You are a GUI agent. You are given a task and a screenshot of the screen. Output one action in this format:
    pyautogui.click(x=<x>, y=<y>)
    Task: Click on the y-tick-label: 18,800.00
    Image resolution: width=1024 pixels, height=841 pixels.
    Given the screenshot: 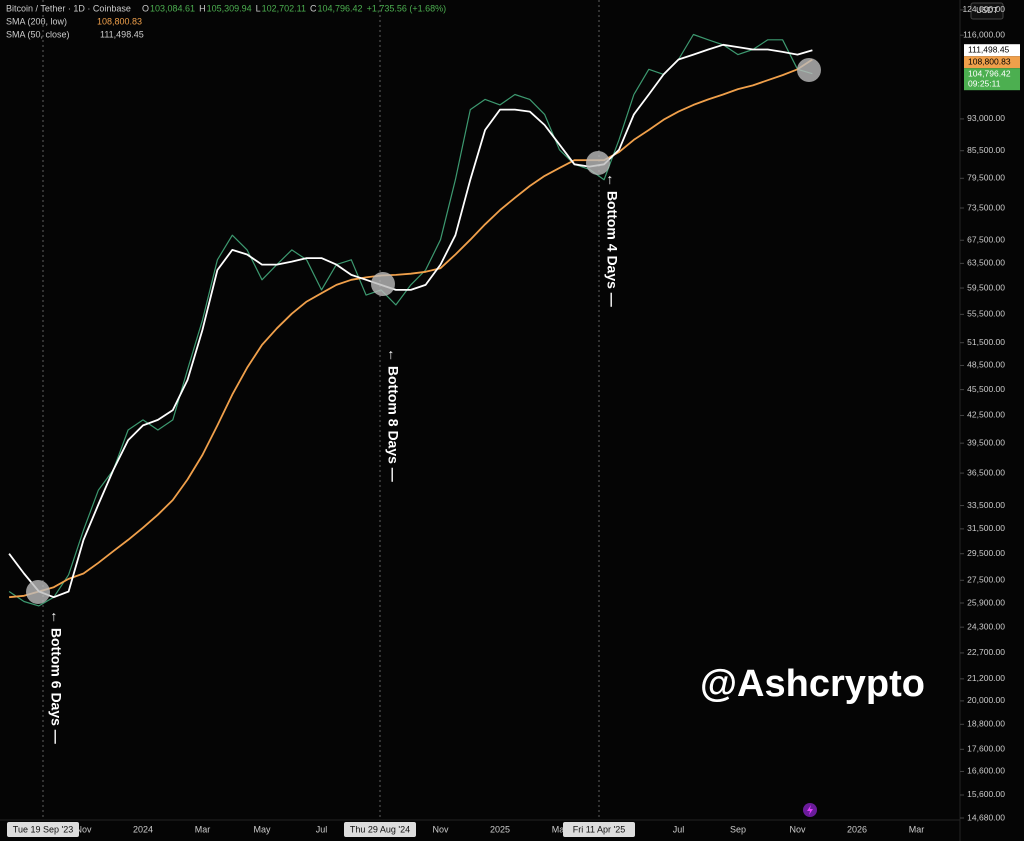 What is the action you would take?
    pyautogui.click(x=986, y=724)
    